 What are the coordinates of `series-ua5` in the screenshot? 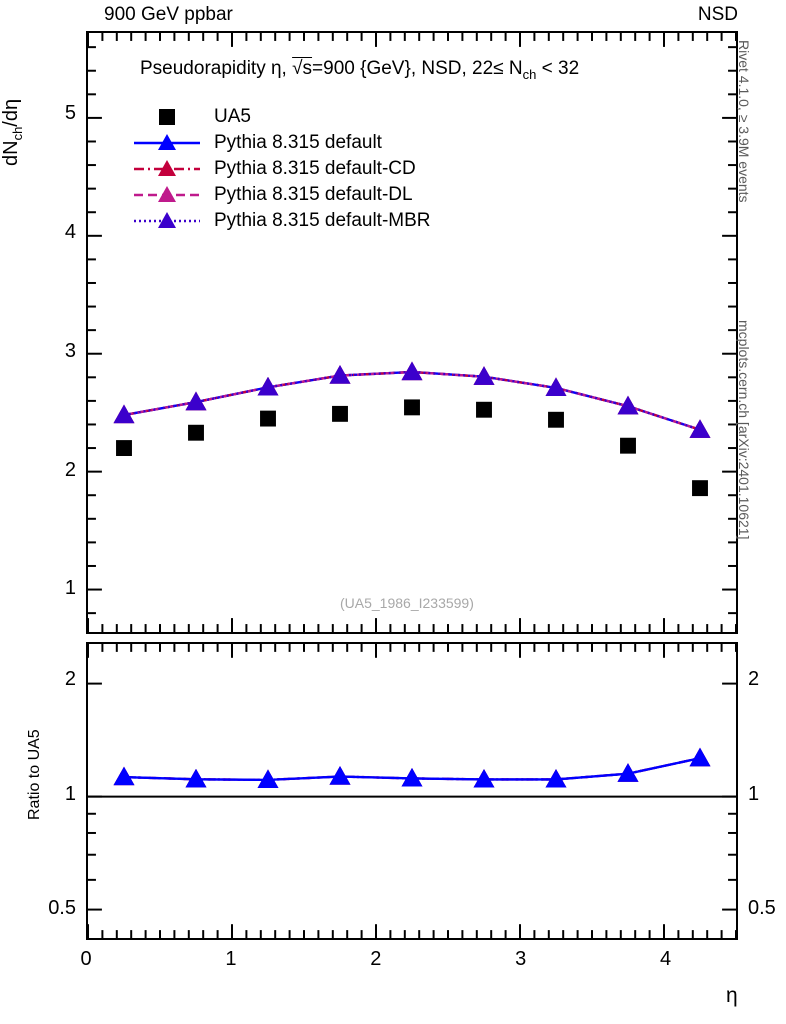 It's located at (412, 448).